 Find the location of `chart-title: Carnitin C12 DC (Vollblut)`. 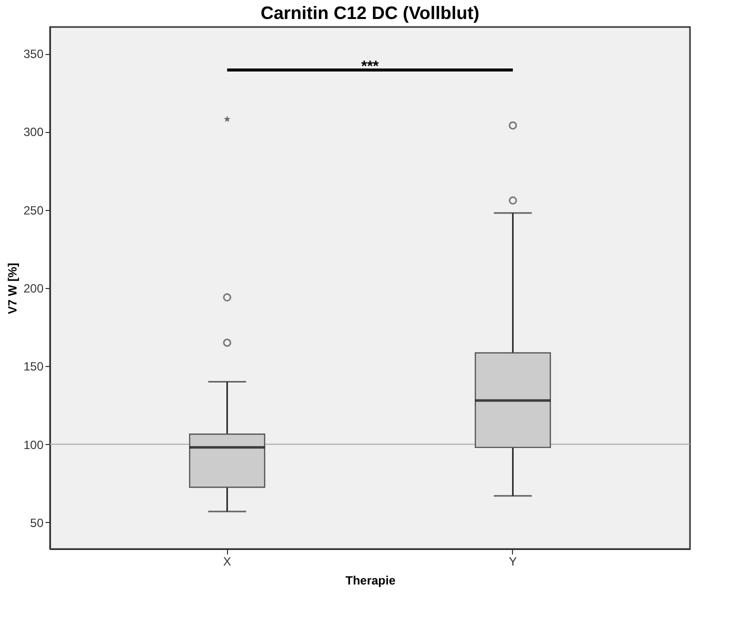

chart-title: Carnitin C12 DC (Vollblut) is located at coordinates (370, 13).